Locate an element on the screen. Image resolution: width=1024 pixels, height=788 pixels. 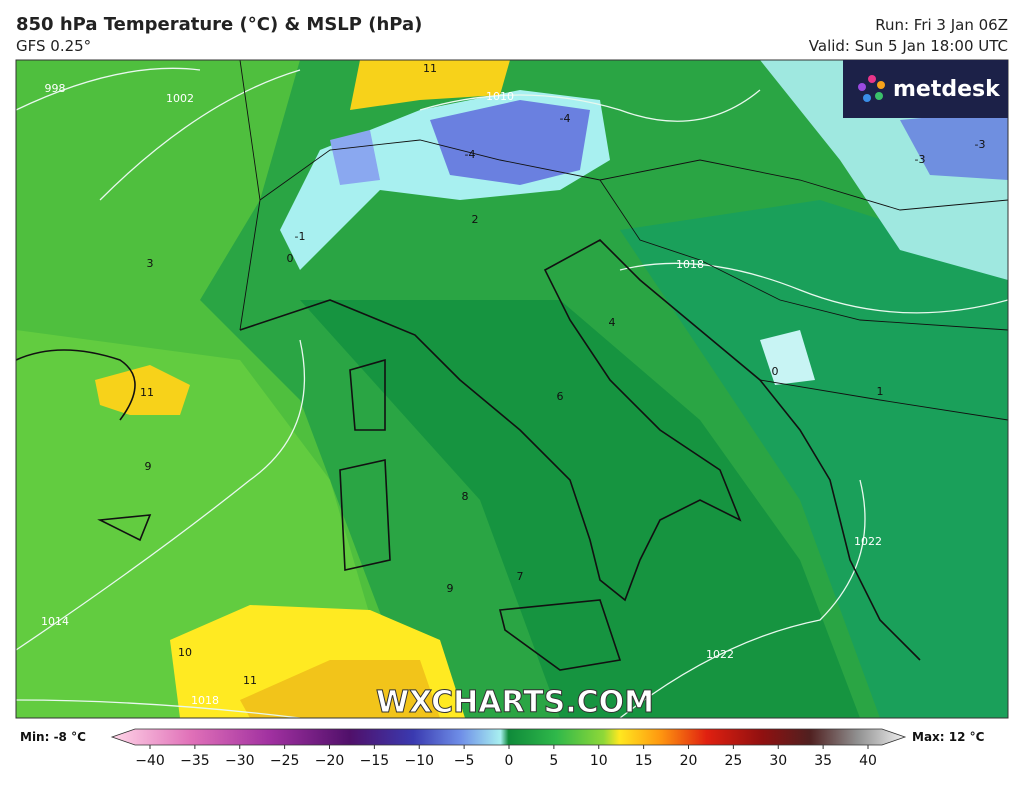
colorbar-tick-label: 5 is located at coordinates (553, 761).